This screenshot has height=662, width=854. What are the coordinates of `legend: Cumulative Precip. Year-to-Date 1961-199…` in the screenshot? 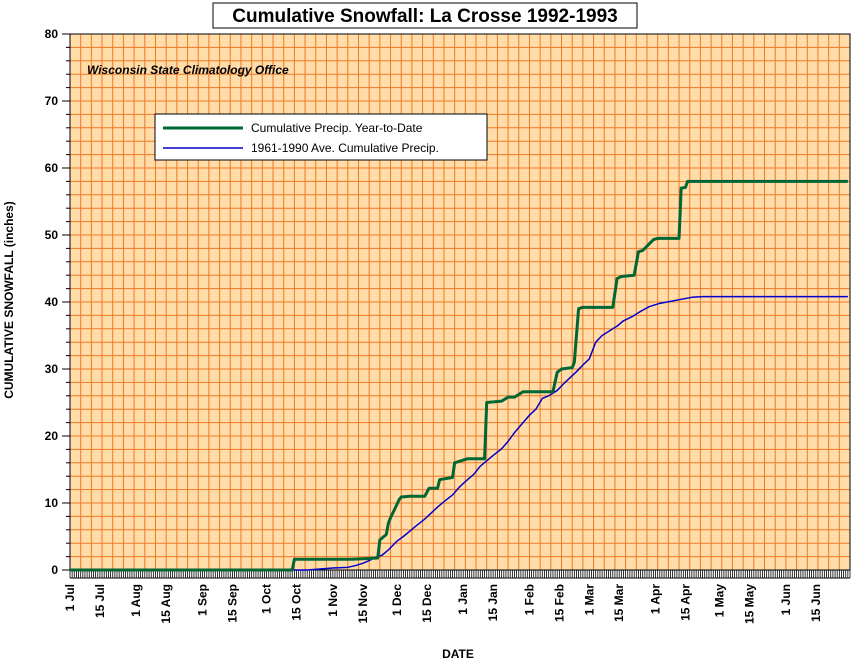 It's located at (321, 137).